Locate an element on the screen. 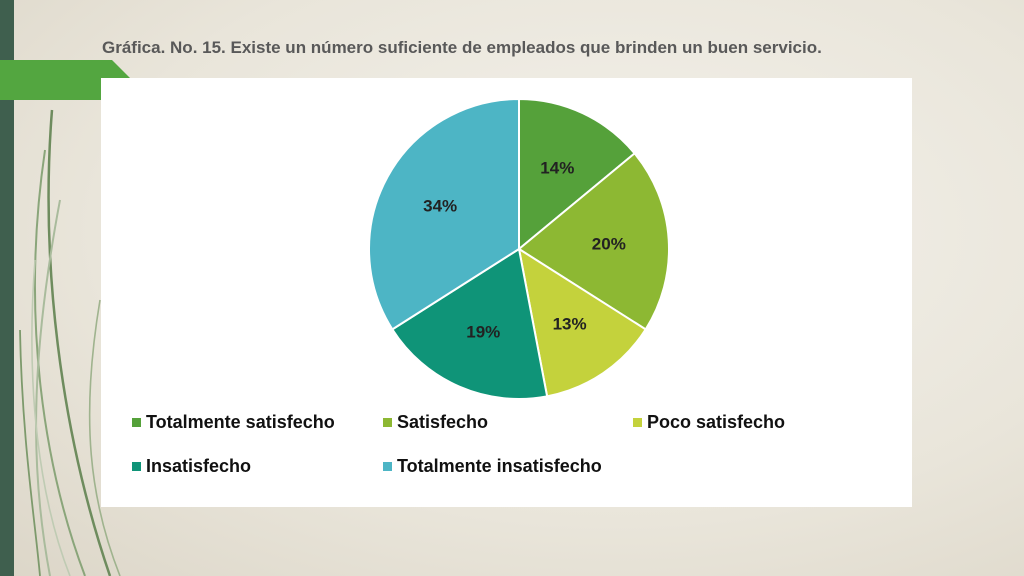  legend-item-insatisfecho: Insatisfecho is located at coordinates (191, 466).